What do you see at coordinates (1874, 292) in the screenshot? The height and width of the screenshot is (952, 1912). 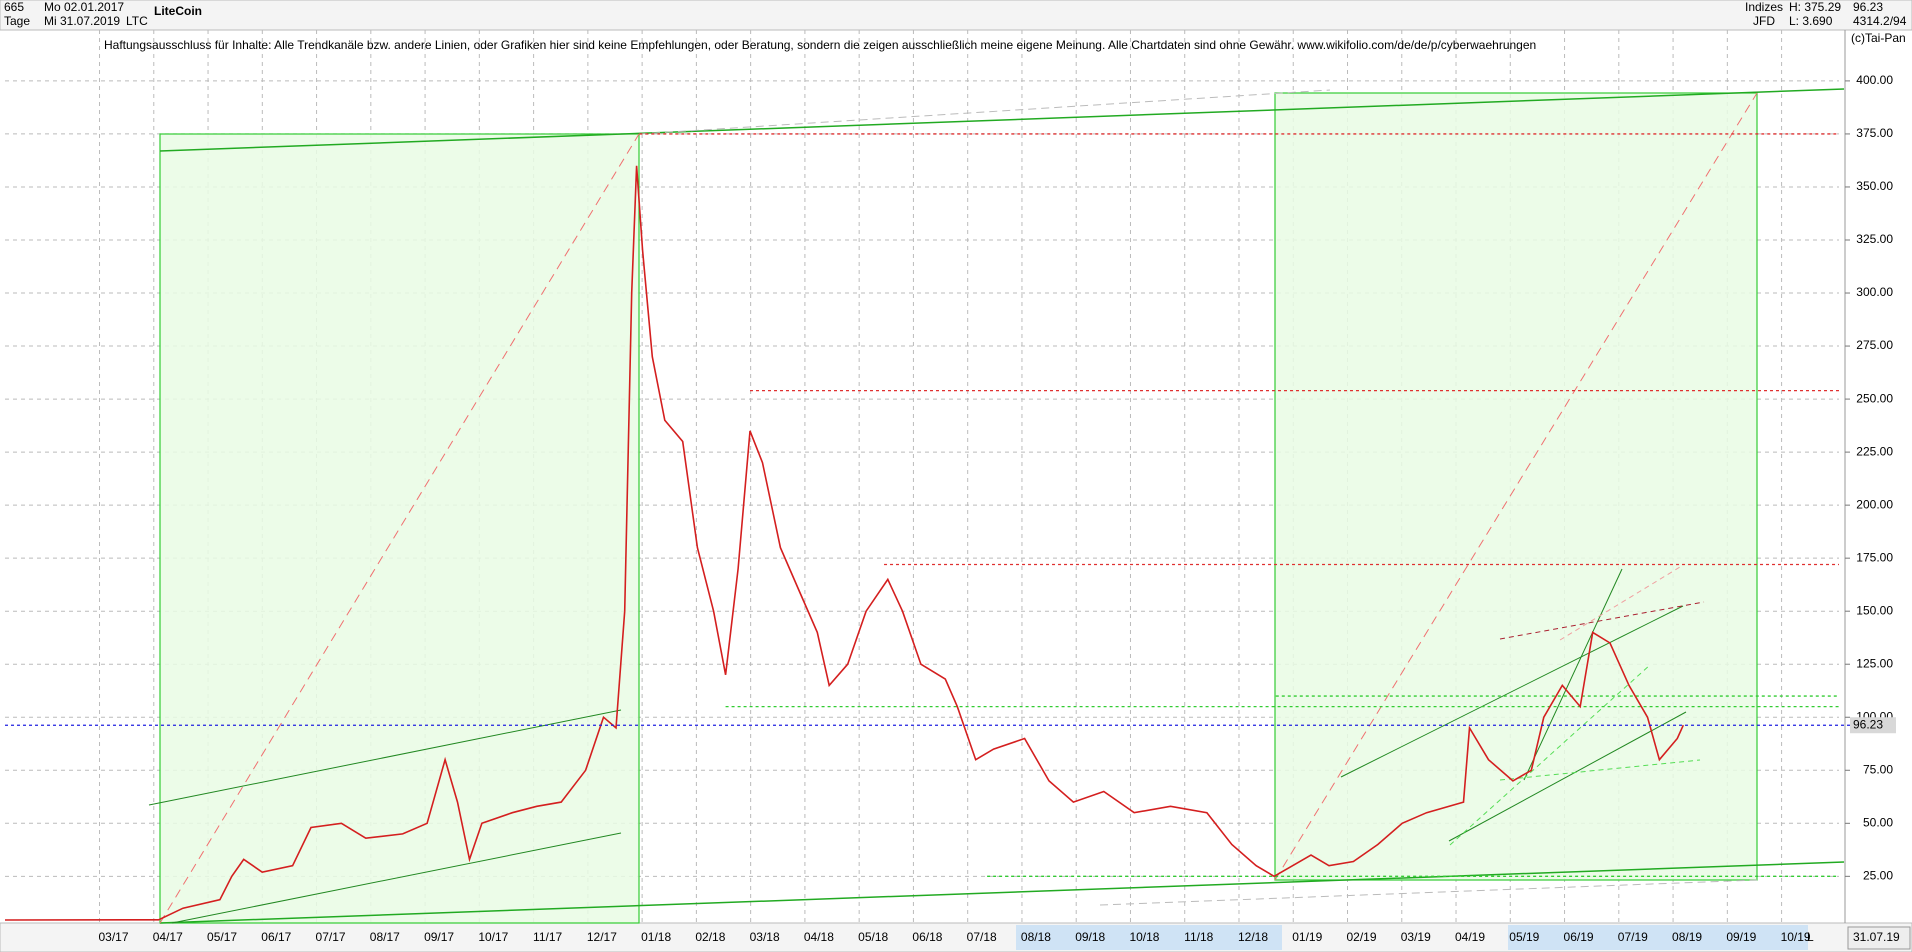 I see `y-tick-label: 300.00` at bounding box center [1874, 292].